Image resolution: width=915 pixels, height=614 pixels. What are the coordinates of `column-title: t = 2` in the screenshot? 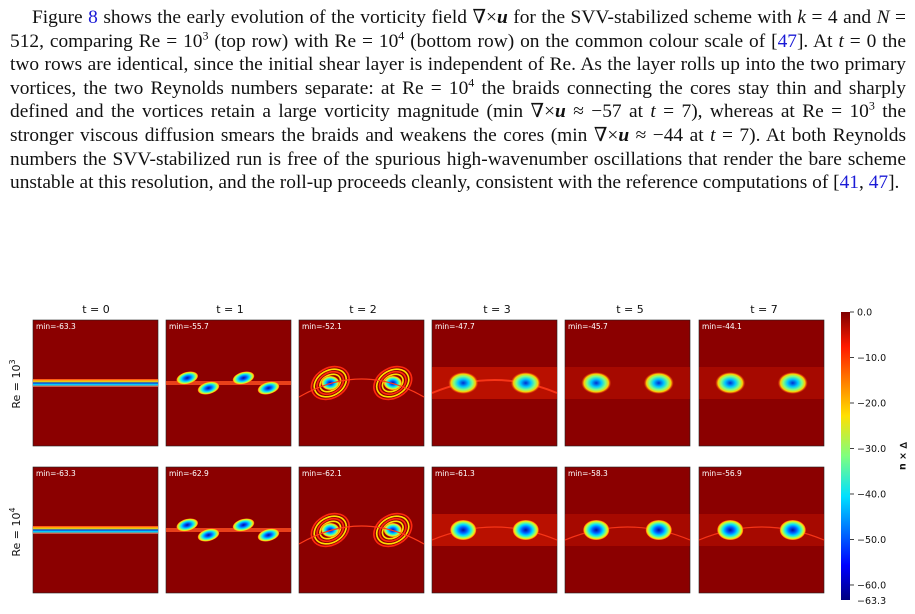 It's located at (363, 309).